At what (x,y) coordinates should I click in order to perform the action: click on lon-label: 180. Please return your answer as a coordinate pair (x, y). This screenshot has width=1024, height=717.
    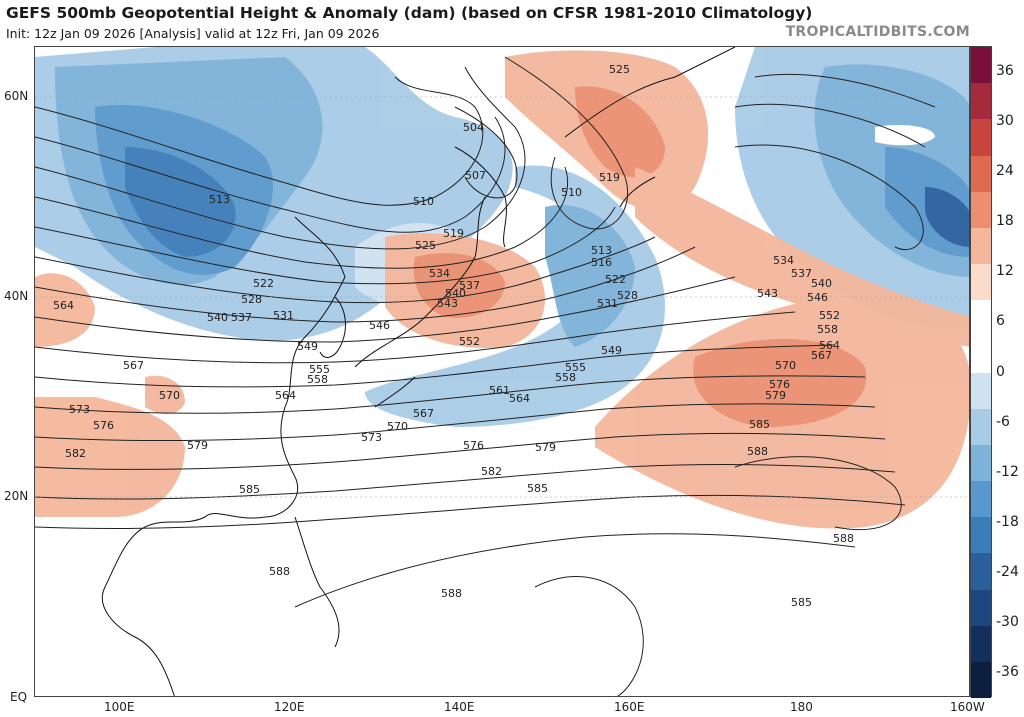
    Looking at the image, I should click on (801, 707).